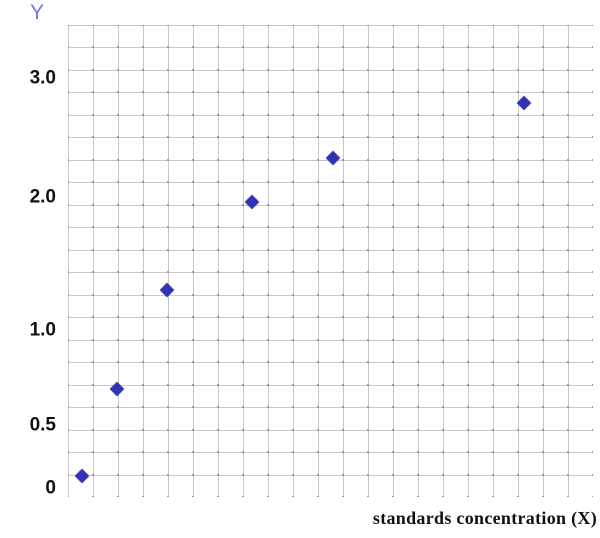 This screenshot has width=600, height=538. Describe the element at coordinates (50, 488) in the screenshot. I see `y-tick-label: 0` at that location.